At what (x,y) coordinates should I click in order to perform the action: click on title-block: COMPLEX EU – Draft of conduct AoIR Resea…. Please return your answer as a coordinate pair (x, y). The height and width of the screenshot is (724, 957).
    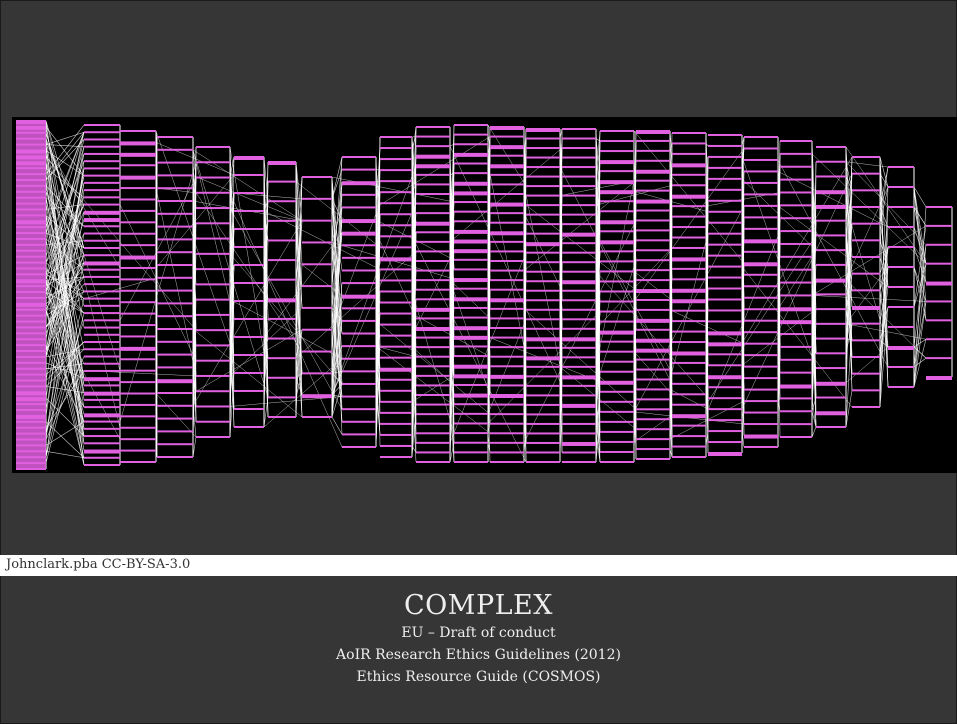
    Looking at the image, I should click on (478, 639).